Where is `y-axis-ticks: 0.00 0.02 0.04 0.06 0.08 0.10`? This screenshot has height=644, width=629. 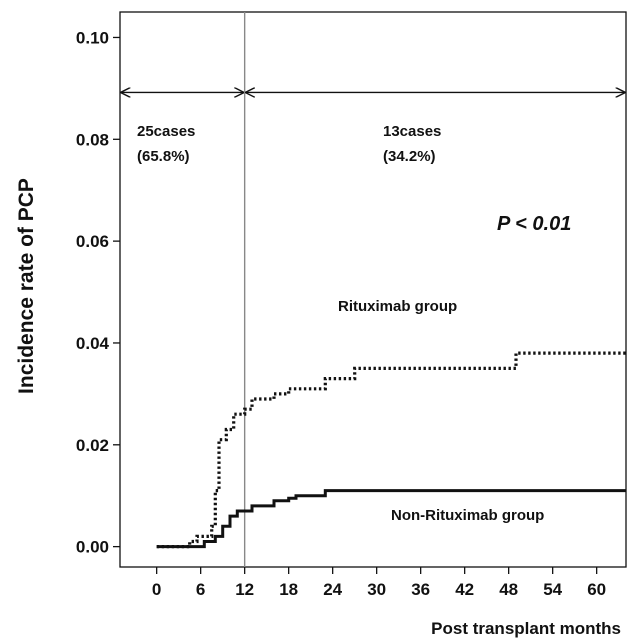
y-axis-ticks: 0.00 0.02 0.04 0.06 0.08 0.10 is located at coordinates (98, 292).